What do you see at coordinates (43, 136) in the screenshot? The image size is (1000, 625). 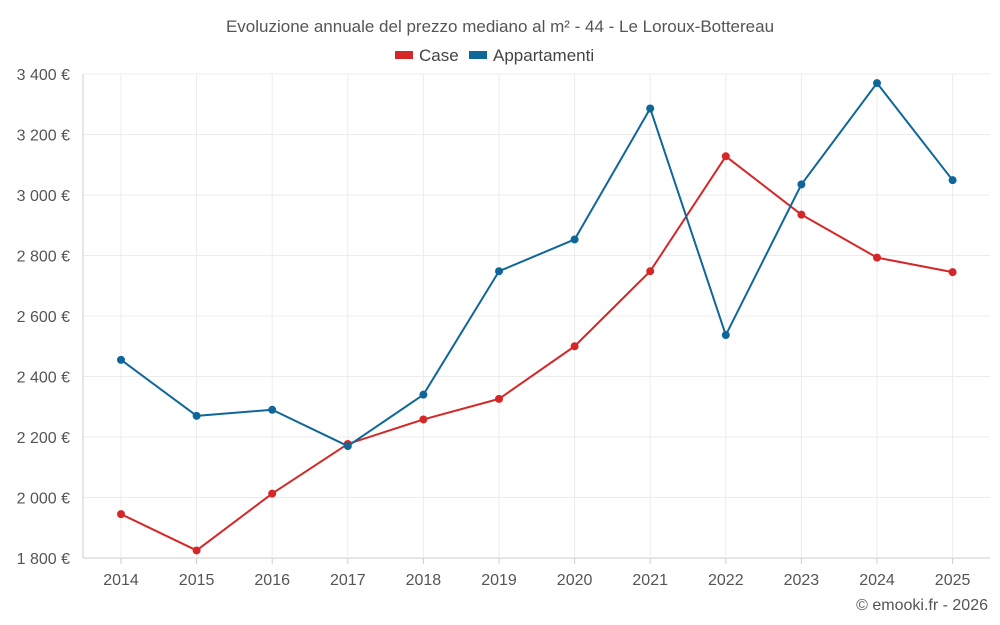 I see `y-tick-label: 3 200 €` at bounding box center [43, 136].